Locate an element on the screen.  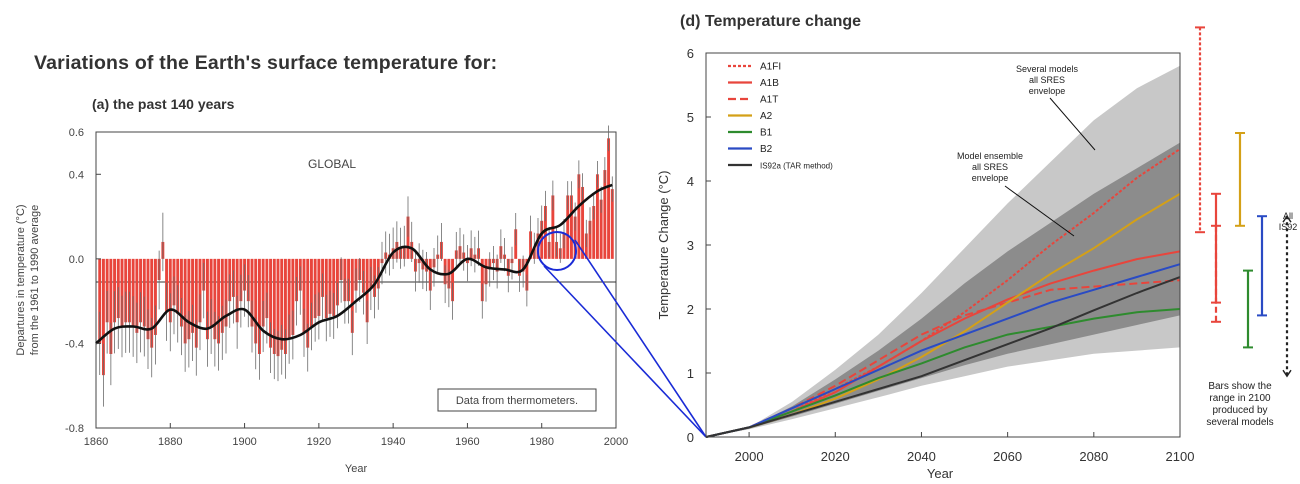
chart-a-title: (a) the past 140 years is located at coordinates (163, 104).